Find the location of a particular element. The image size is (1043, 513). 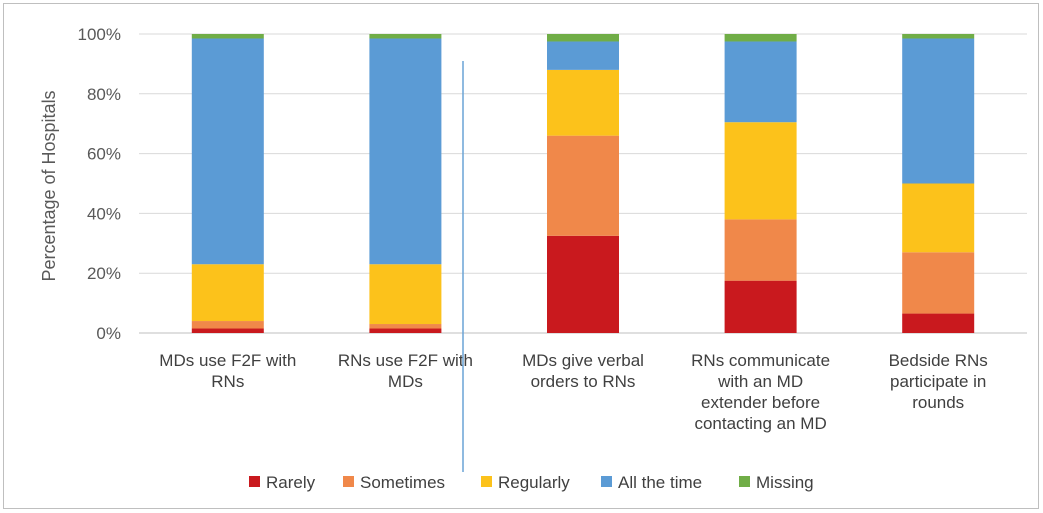

category-label: RNs use F2F with is located at coordinates (405, 360).